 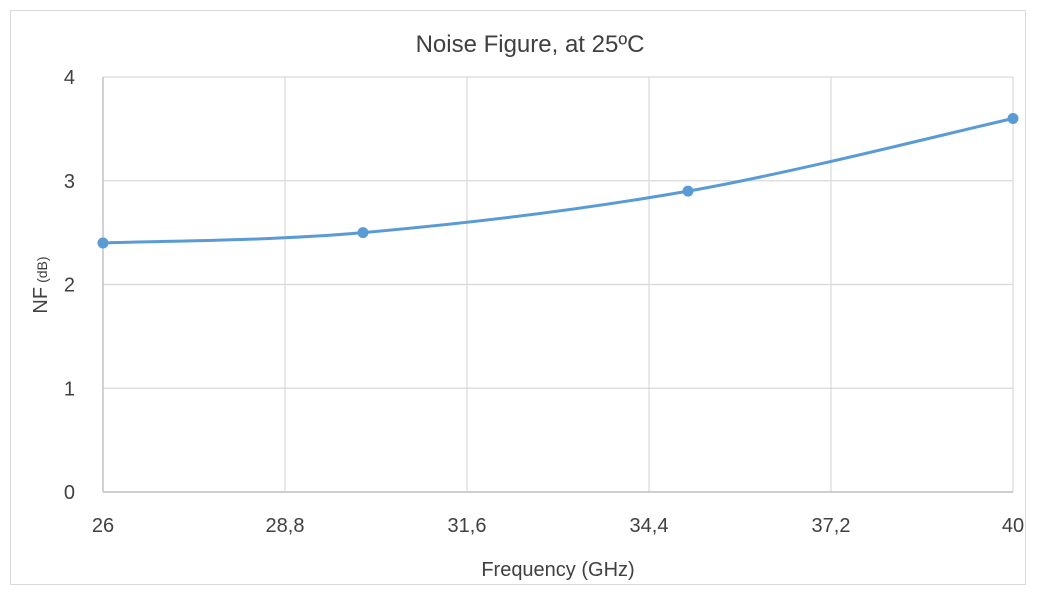 I want to click on y-axis-title-unit: (dB), so click(x=42, y=269).